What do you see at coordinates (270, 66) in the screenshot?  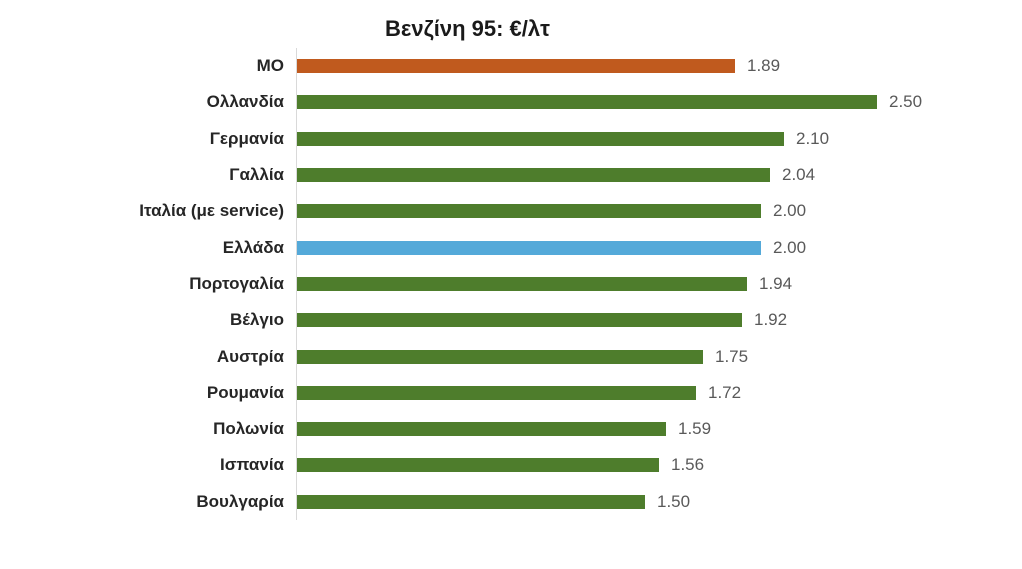 I see `category-label: ΜΟ` at bounding box center [270, 66].